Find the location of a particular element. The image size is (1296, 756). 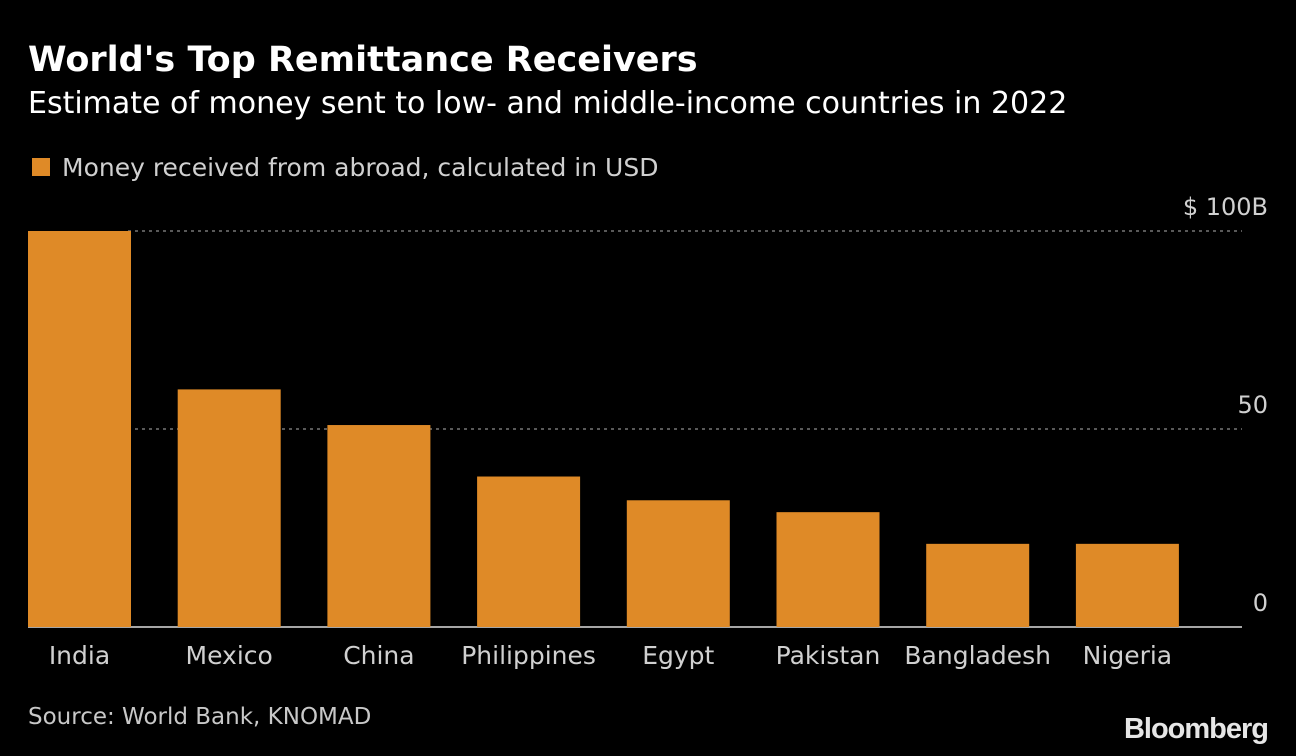

source-note: Source: World Bank, KNOMAD is located at coordinates (200, 717).